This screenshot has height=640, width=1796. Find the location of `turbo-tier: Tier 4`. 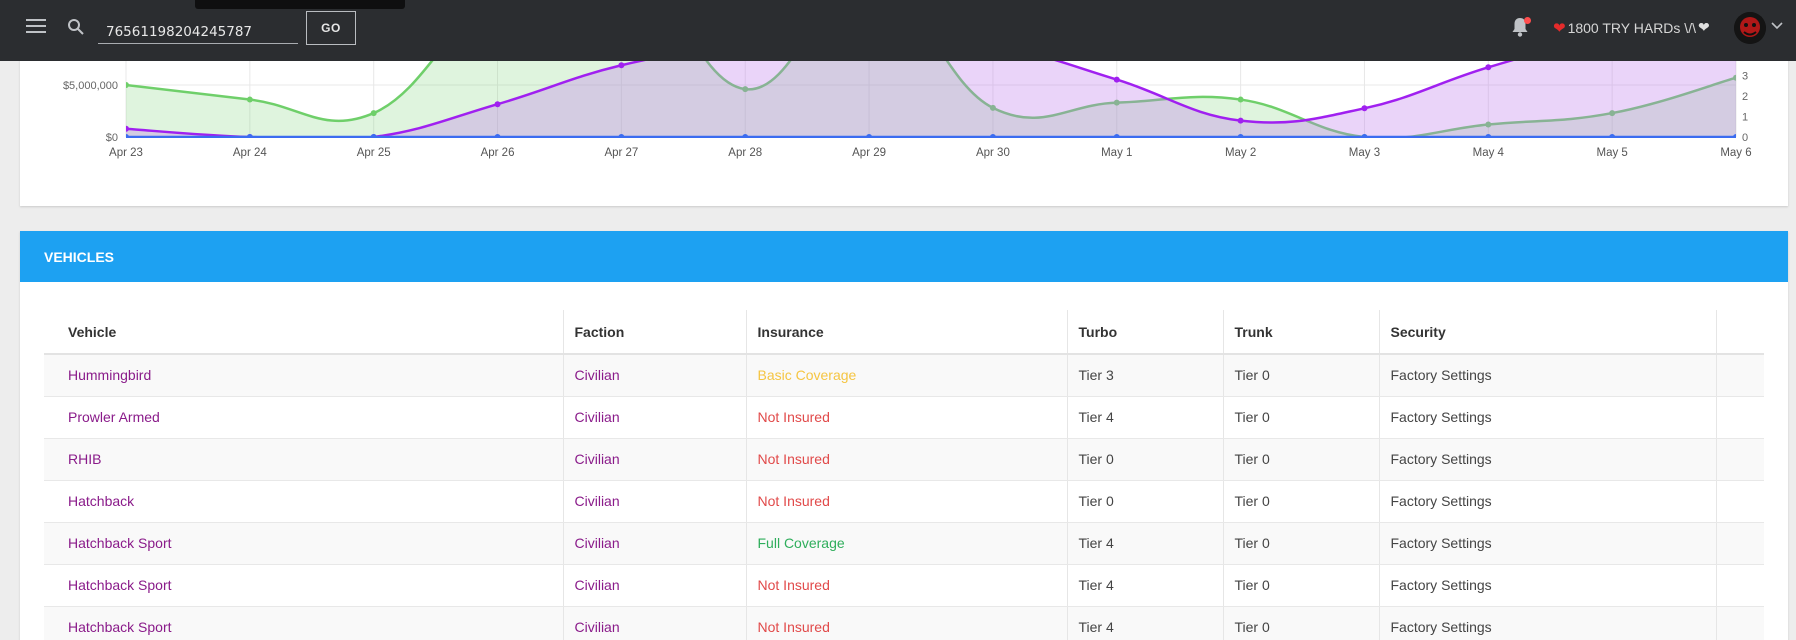

turbo-tier: Tier 4 is located at coordinates (1096, 543).